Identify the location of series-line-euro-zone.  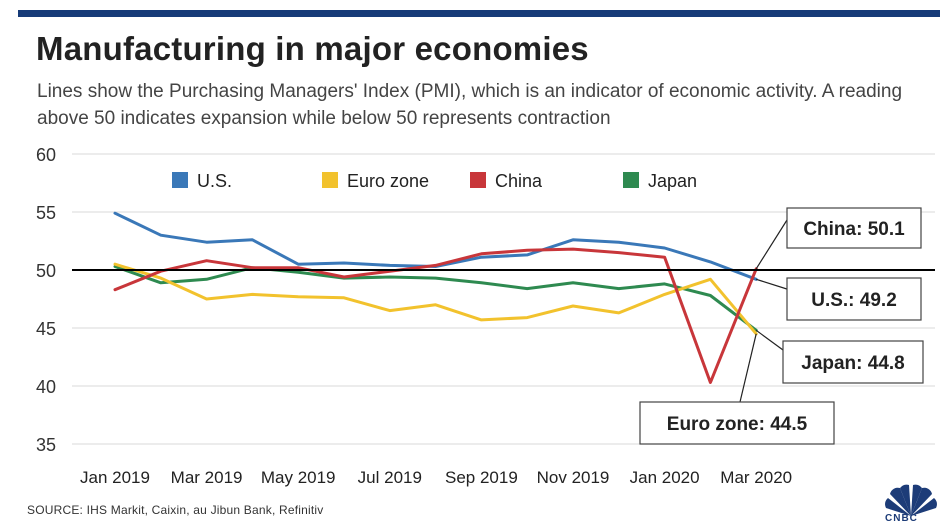
(435, 299).